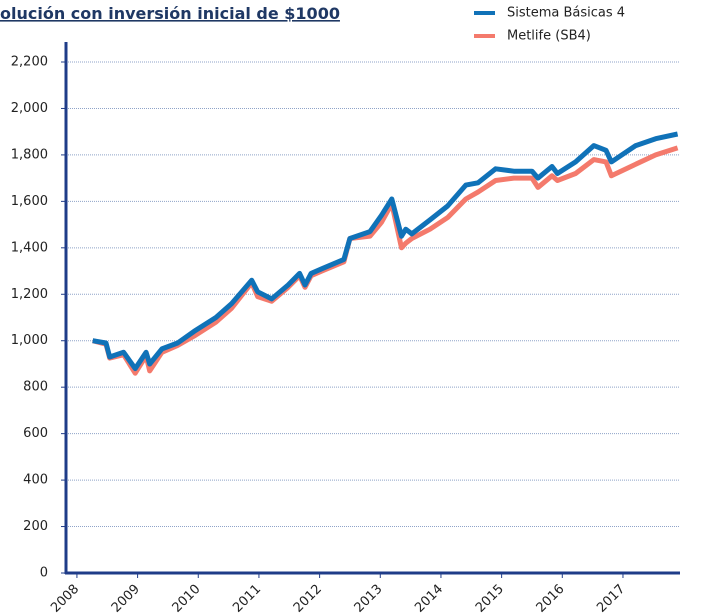 The width and height of the screenshot is (709, 613). Describe the element at coordinates (490, 597) in the screenshot. I see `x-tick-label: 2015` at that location.